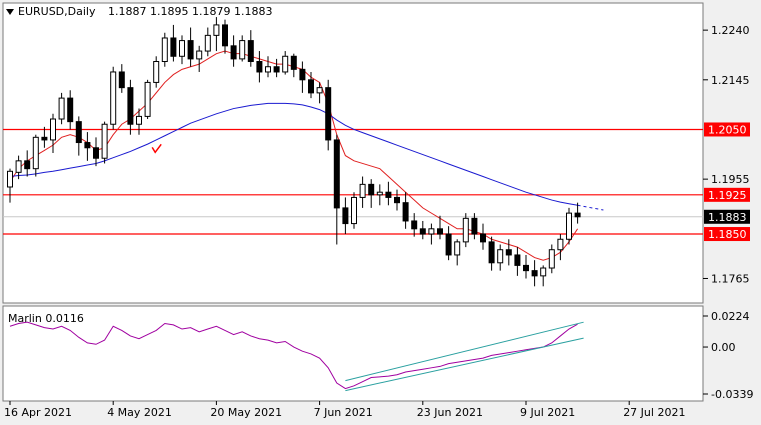  I want to click on channel-lower-line, so click(464, 364).